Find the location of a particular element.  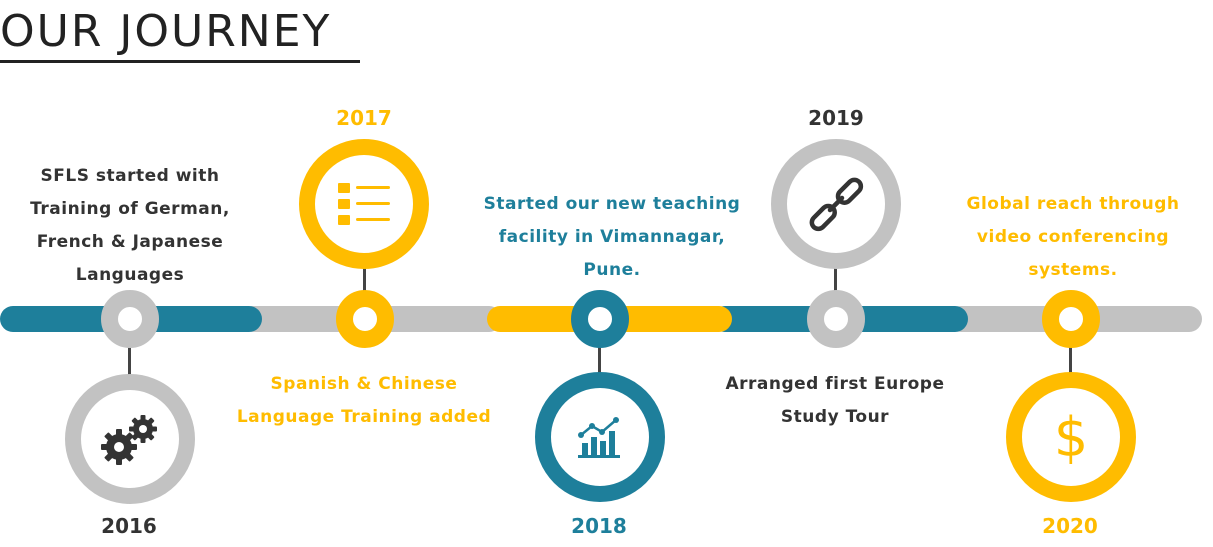

milestone-ring-2019 is located at coordinates (836, 204).